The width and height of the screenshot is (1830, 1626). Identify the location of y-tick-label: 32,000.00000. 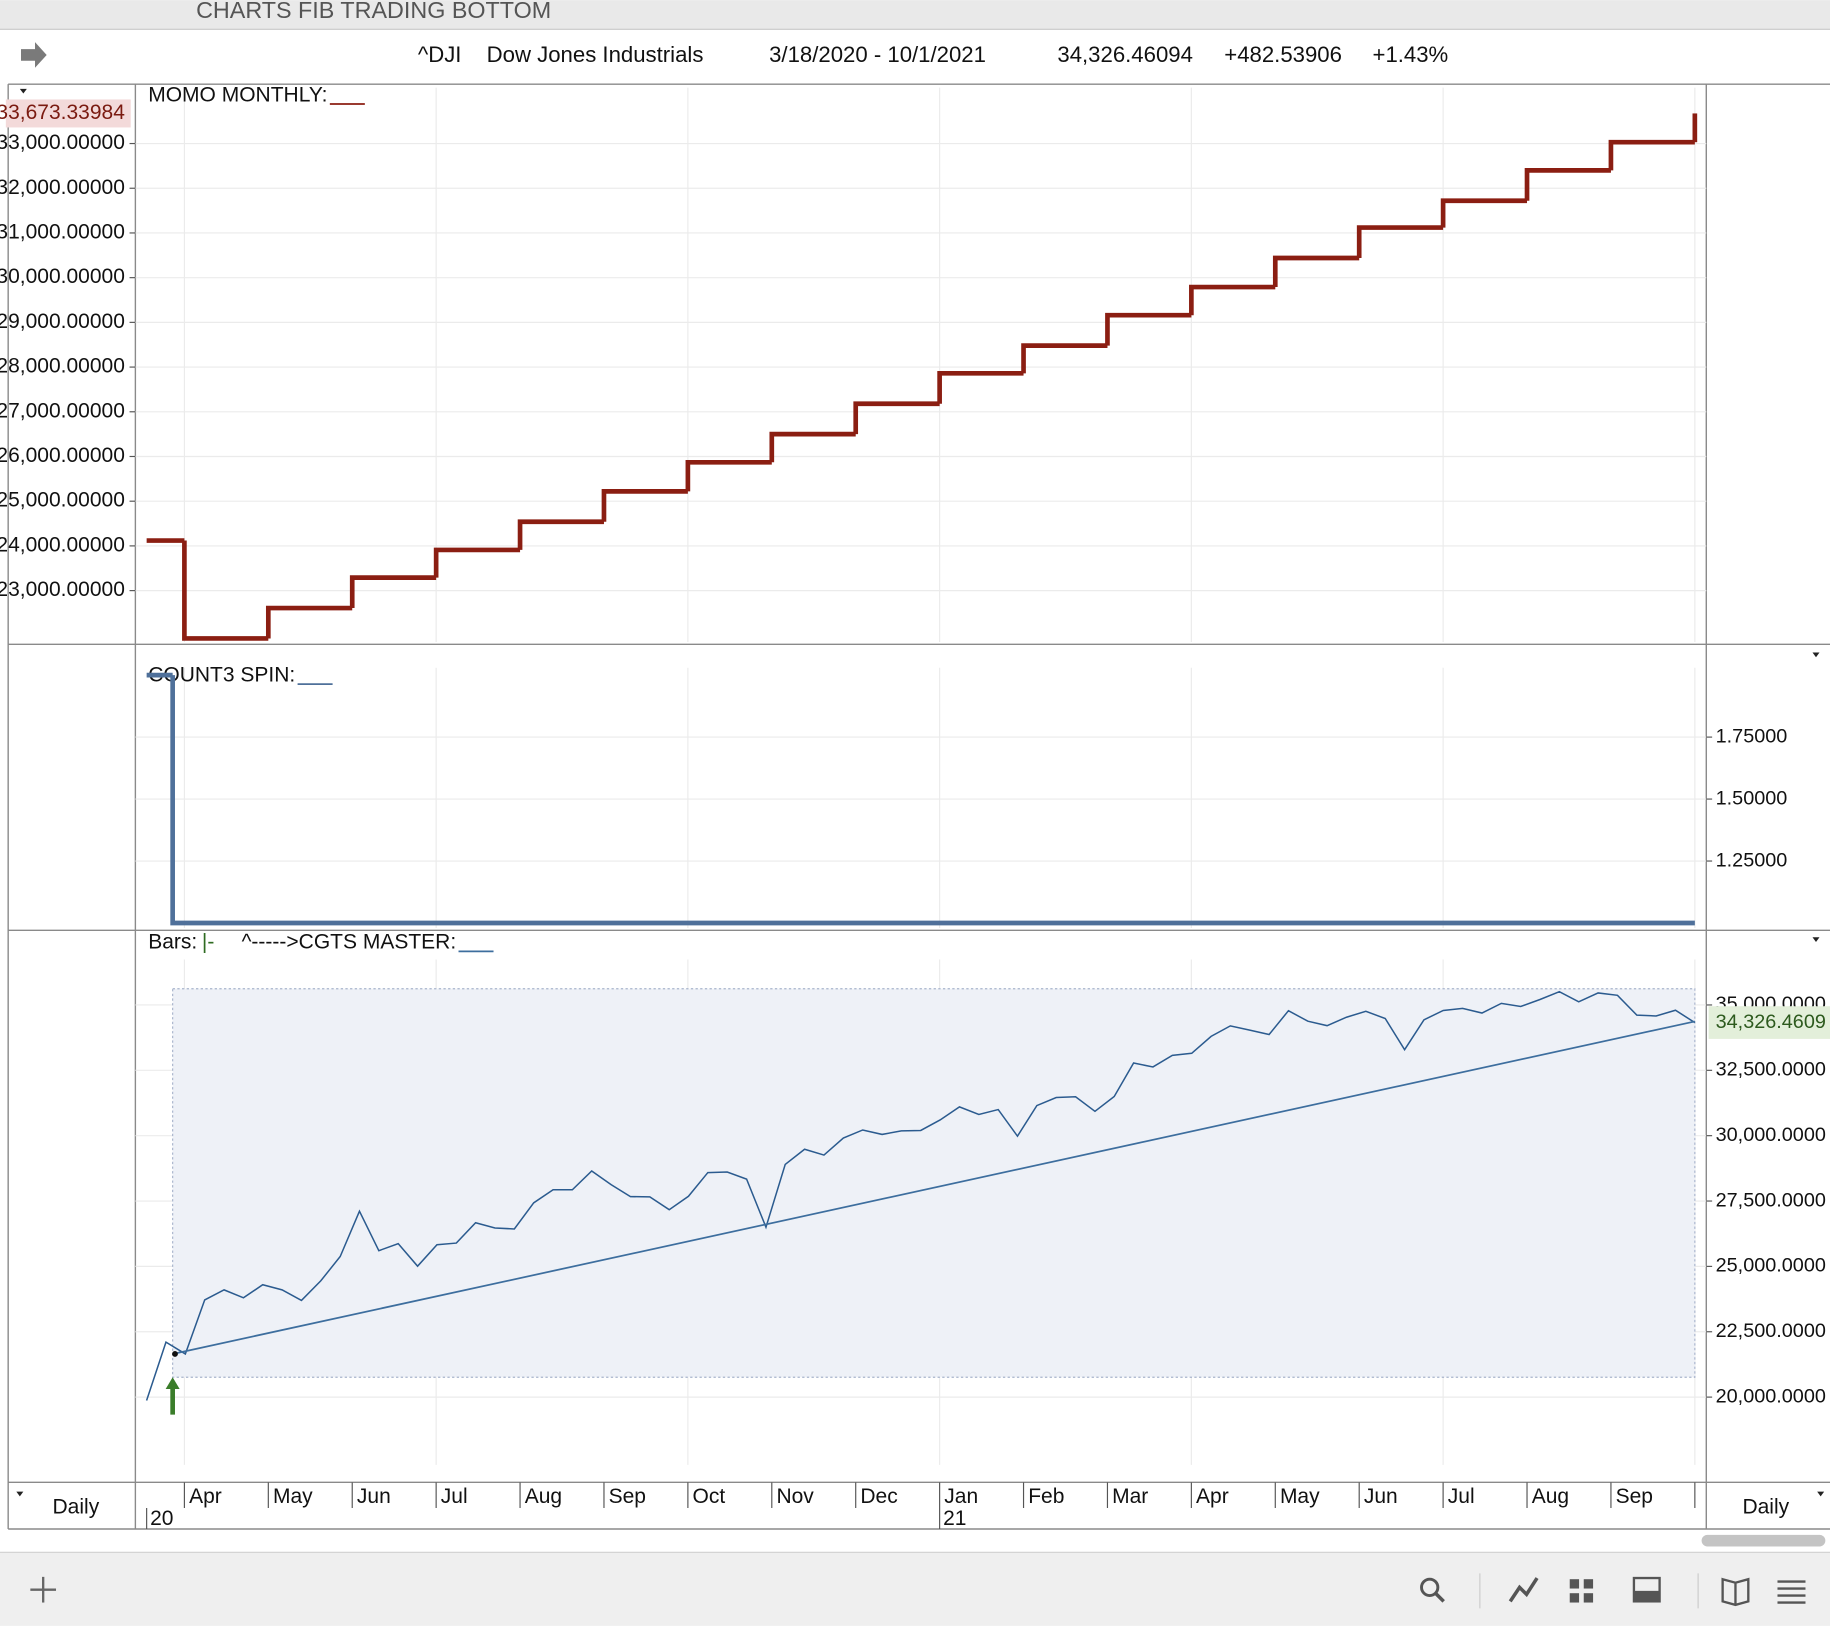
(62, 187).